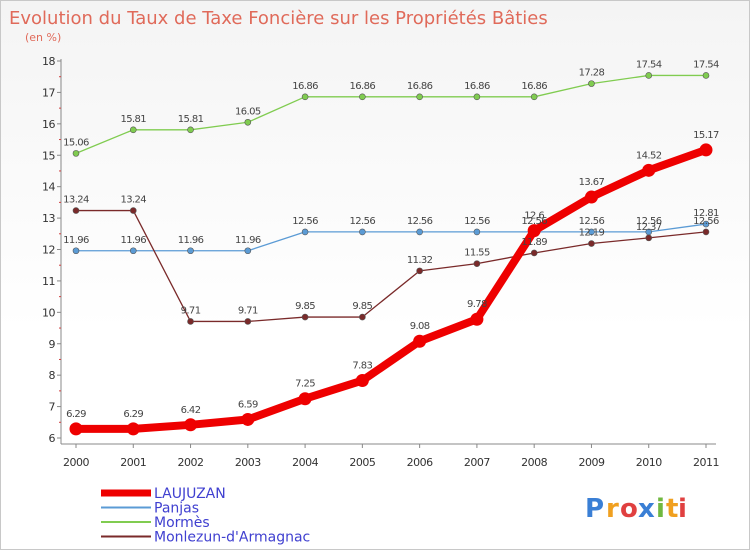  What do you see at coordinates (612, 509) in the screenshot?
I see `logo-letter: r` at bounding box center [612, 509].